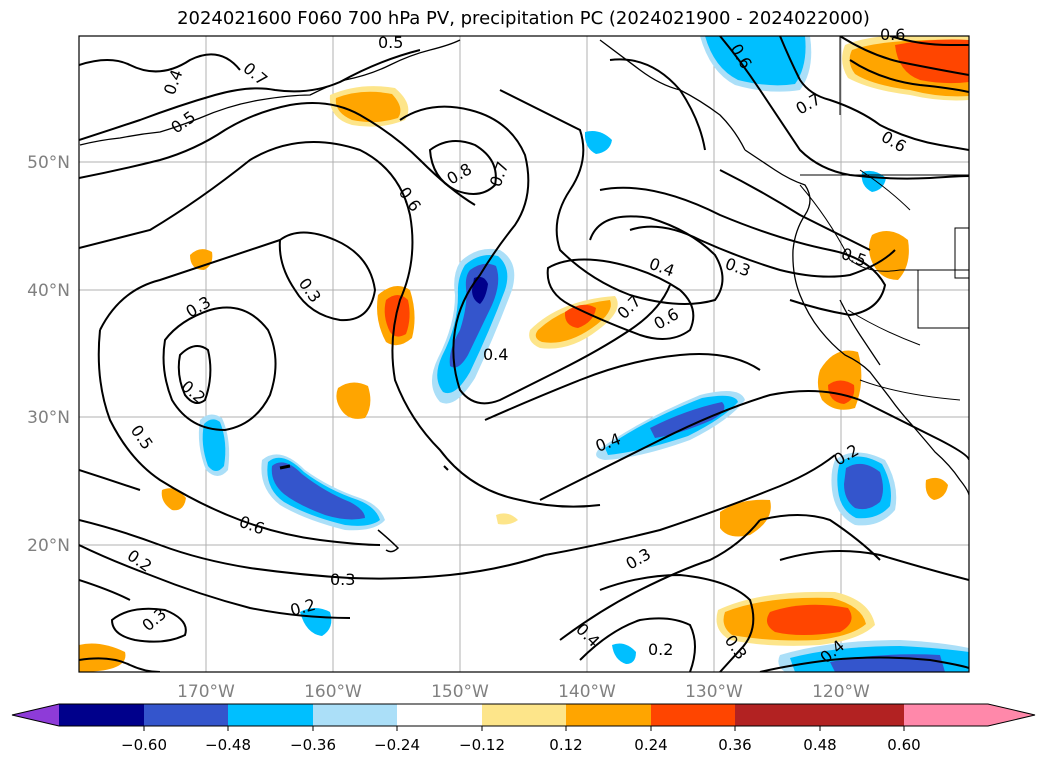 The width and height of the screenshot is (1047, 765). What do you see at coordinates (35, 715) in the screenshot?
I see `colorbar-extend-low` at bounding box center [35, 715].